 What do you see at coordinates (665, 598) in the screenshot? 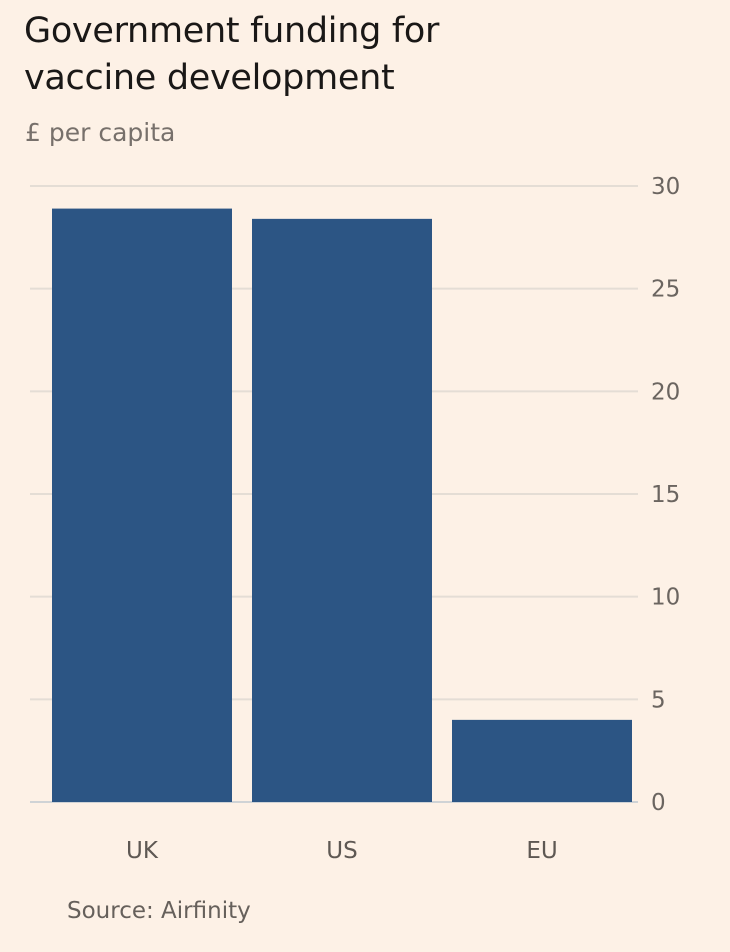
I see `y-tick-label: 10` at bounding box center [665, 598].